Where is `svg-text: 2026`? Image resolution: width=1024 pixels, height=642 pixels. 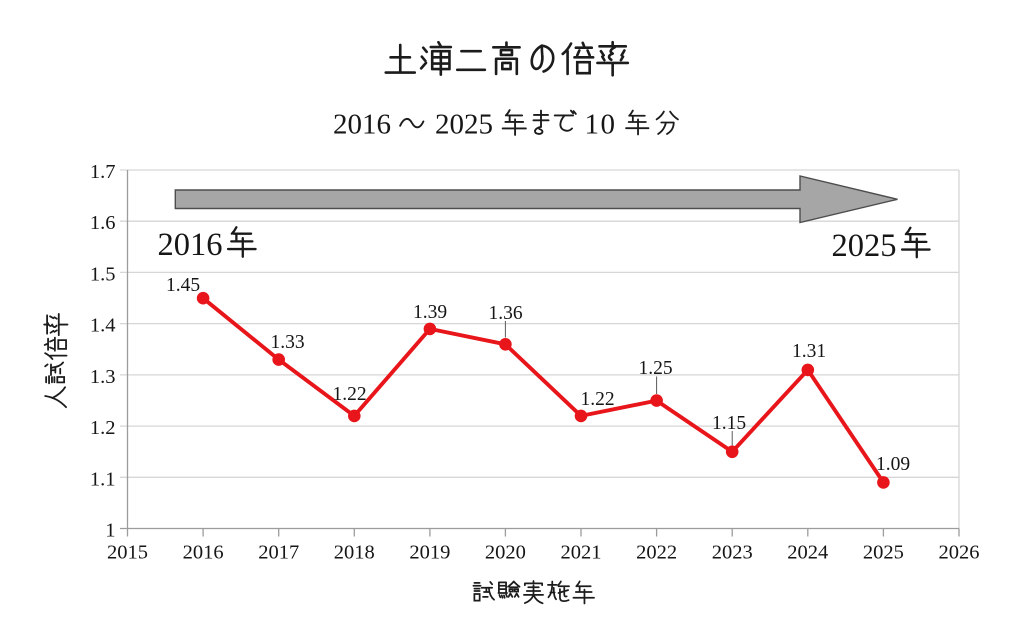
svg-text: 2026 is located at coordinates (959, 553).